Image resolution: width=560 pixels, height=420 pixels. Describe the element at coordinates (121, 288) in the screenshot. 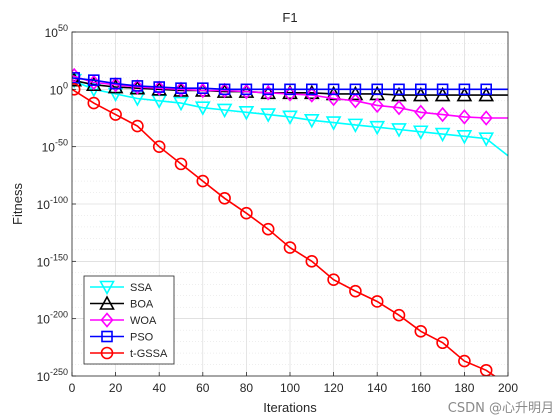

I see `legend-entry: SSA` at that location.